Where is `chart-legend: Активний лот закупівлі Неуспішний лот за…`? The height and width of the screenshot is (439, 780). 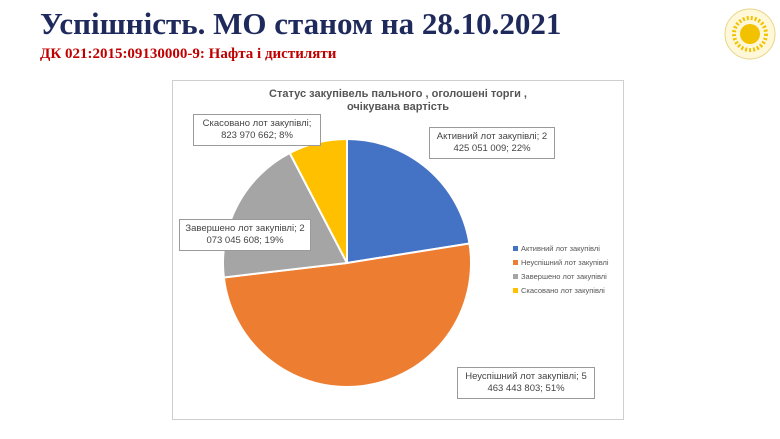
chart-legend: Активний лот закупівлі Неуспішний лот за… is located at coordinates (561, 269).